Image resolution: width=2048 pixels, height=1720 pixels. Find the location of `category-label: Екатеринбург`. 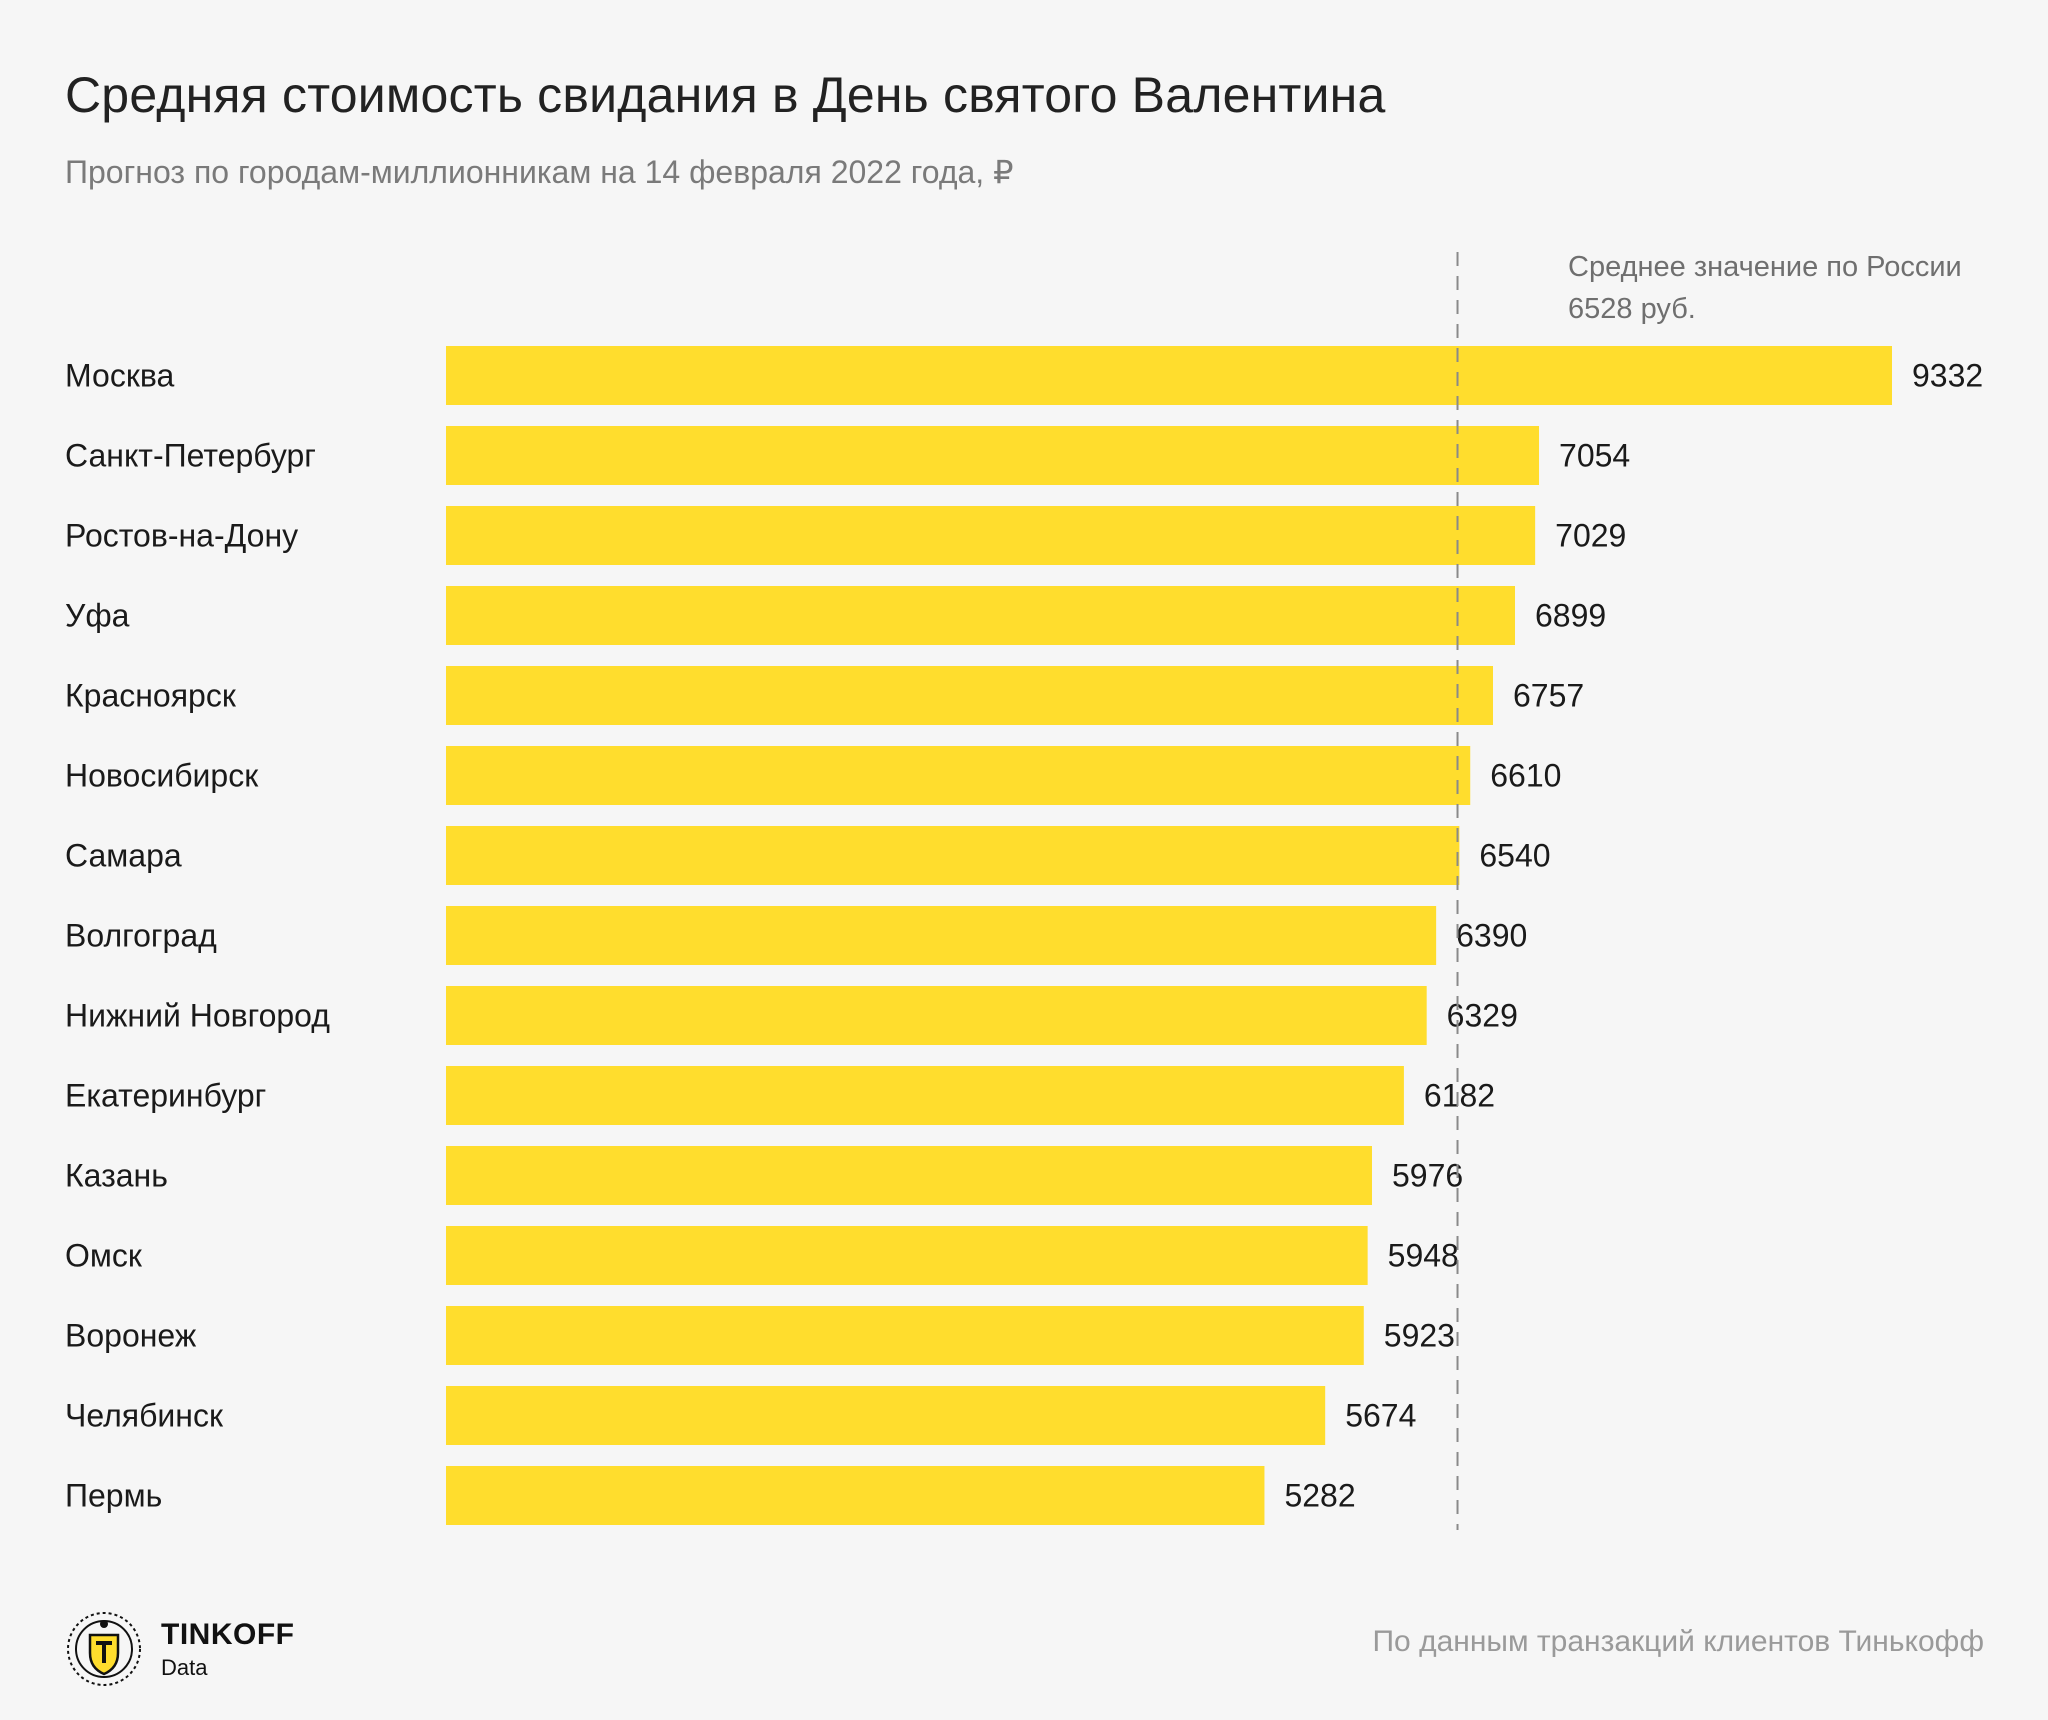

category-label: Екатеринбург is located at coordinates (165, 1096).